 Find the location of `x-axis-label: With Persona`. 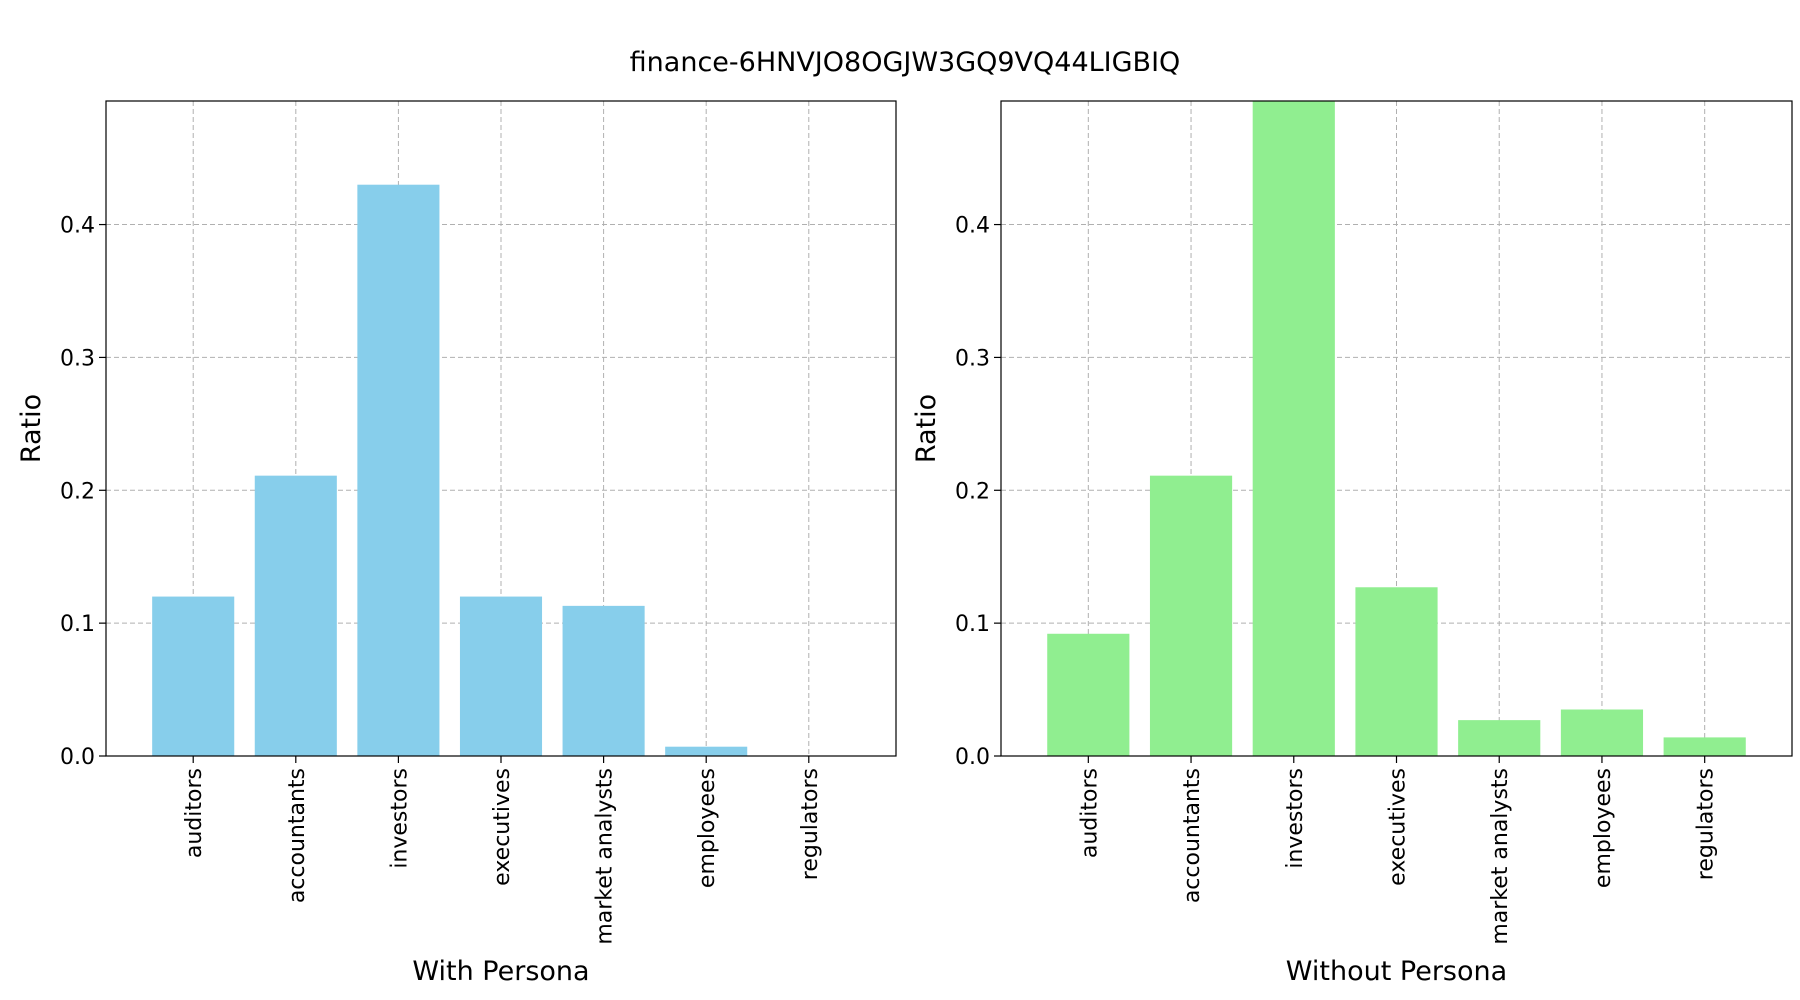

x-axis-label: With Persona is located at coordinates (500, 971).